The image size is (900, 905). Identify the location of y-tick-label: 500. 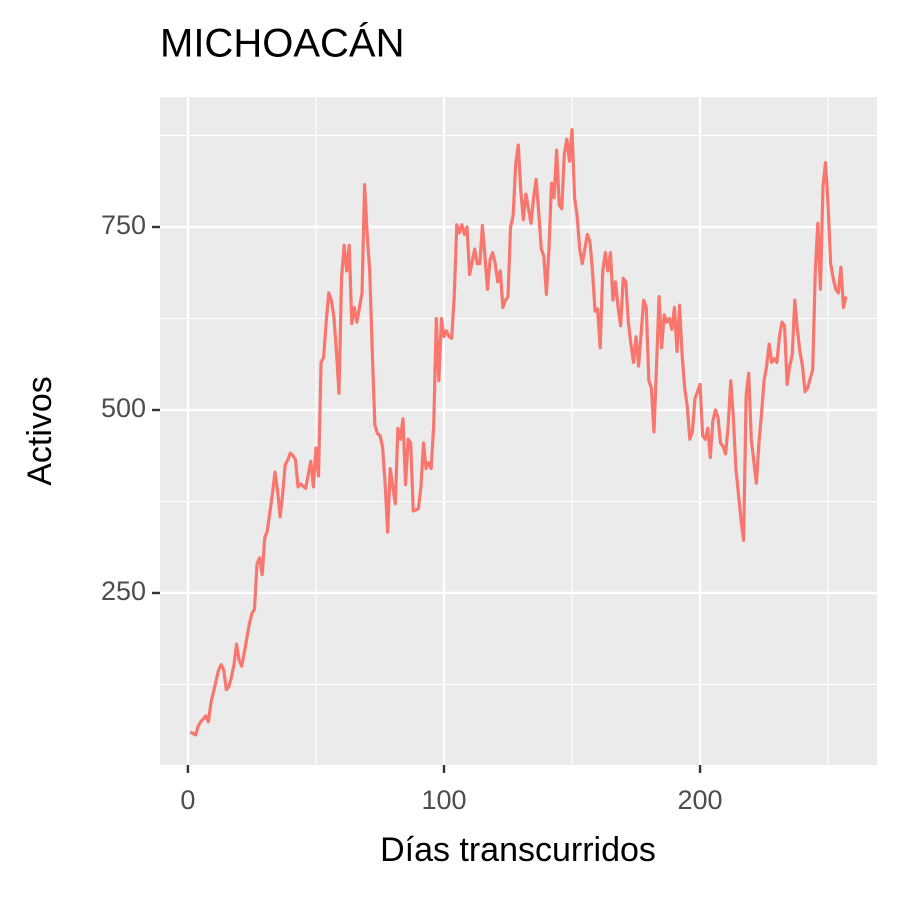
(123, 408).